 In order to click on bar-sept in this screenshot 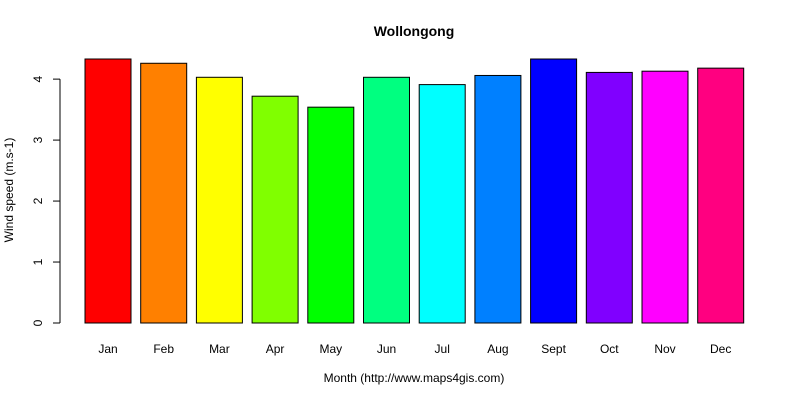, I will do `click(554, 191)`.